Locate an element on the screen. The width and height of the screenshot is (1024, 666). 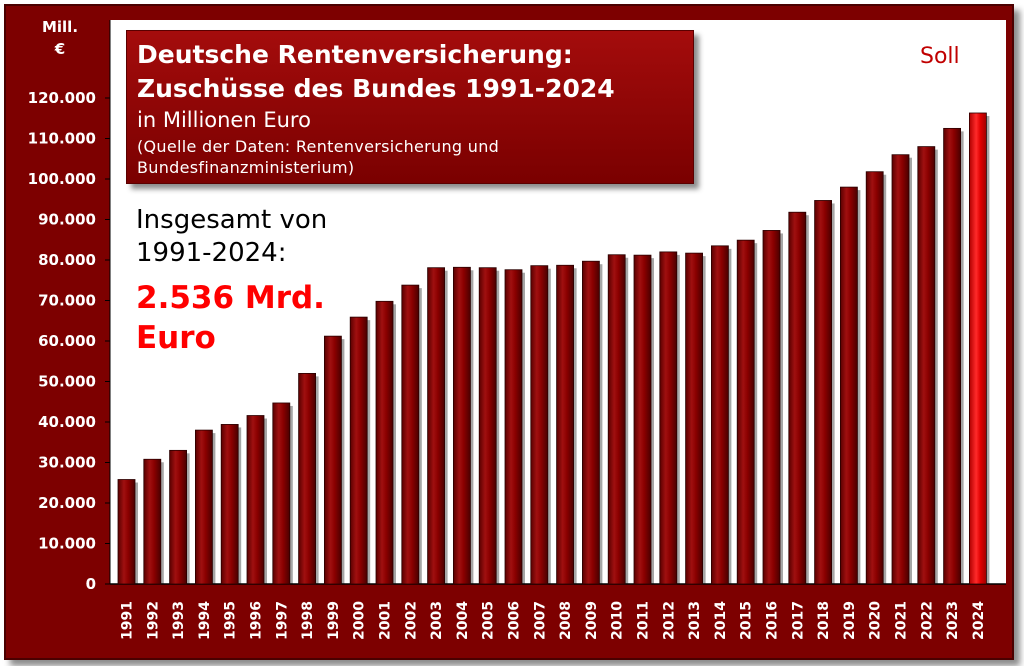
bar-1999 is located at coordinates (332, 460).